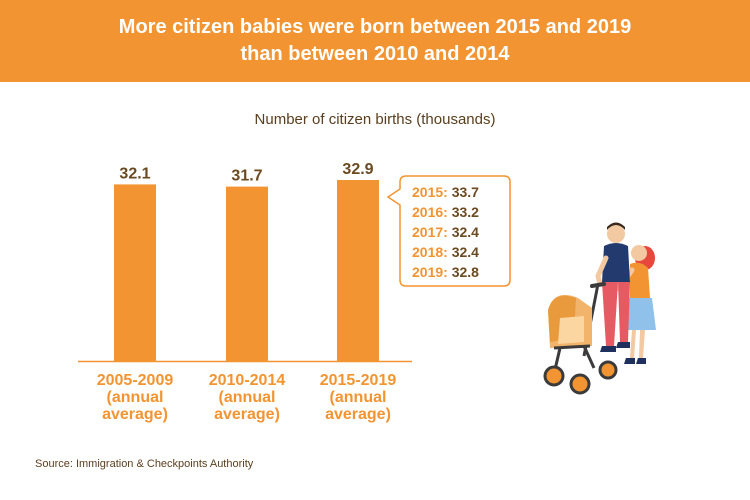 Image resolution: width=750 pixels, height=500 pixels. I want to click on category-label-1-line-1: 2005-2009, so click(135, 380).